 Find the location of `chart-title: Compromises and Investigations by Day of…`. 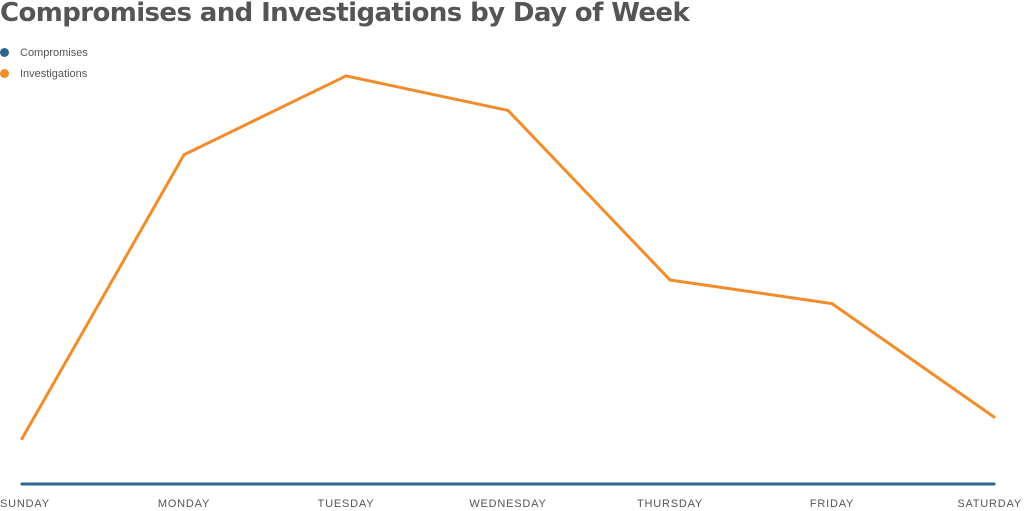

chart-title: Compromises and Investigations by Day of… is located at coordinates (345, 14).